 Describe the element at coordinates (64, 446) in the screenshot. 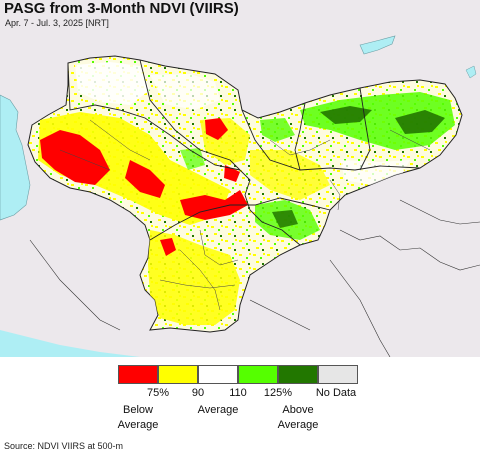

I see `source-note: Source: NDVI VIIRS at 500-m` at that location.